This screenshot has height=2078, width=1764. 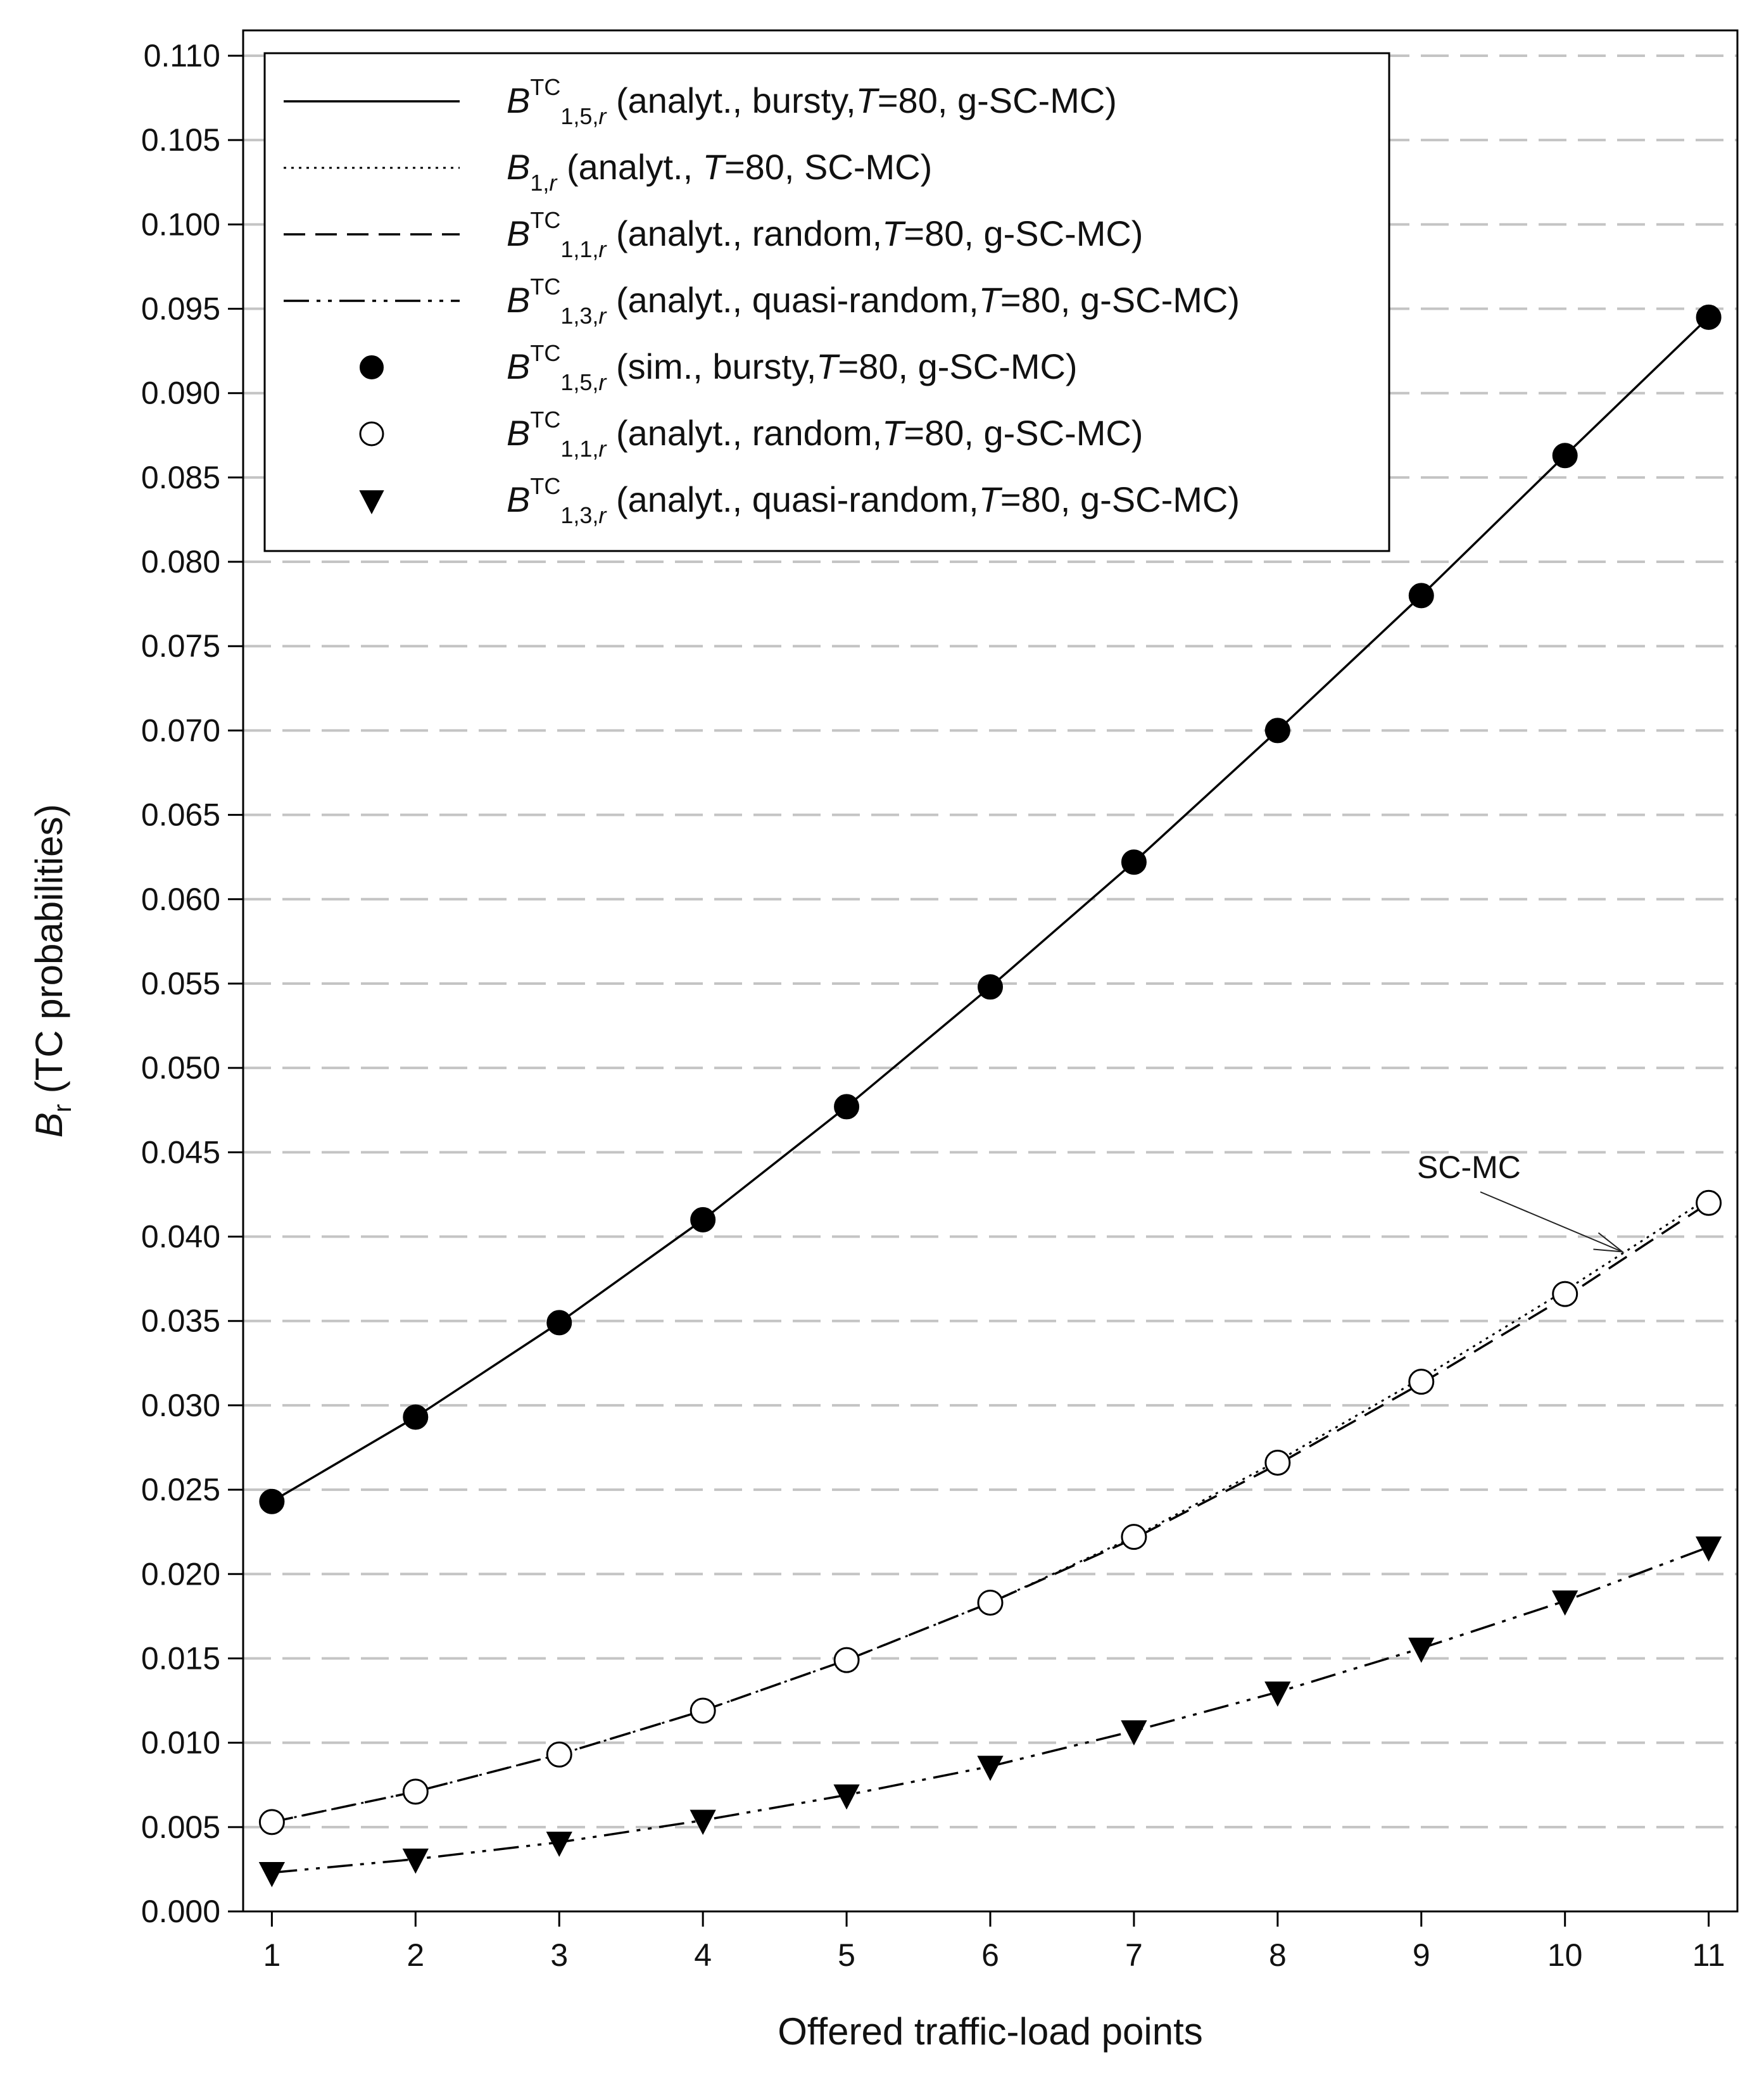 I want to click on x-tick-label: 5, so click(x=846, y=1955).